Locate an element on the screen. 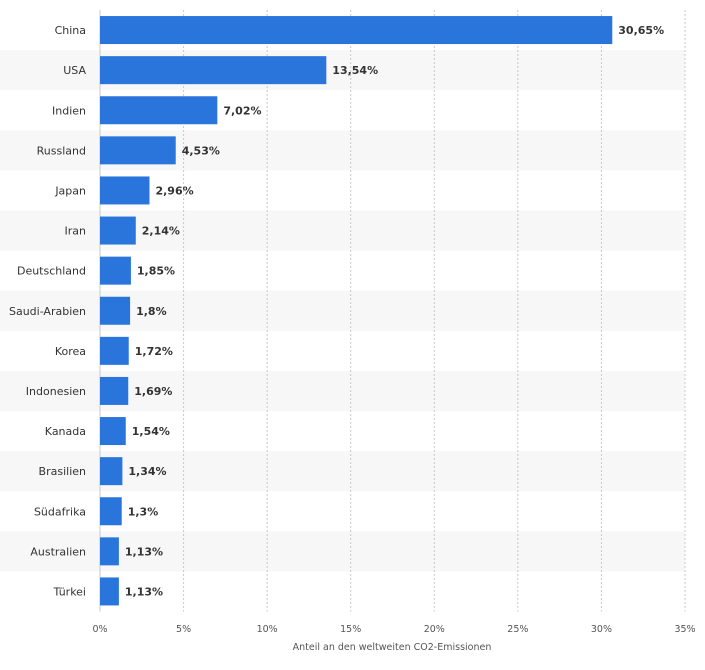  category-label: Australien is located at coordinates (58, 551).